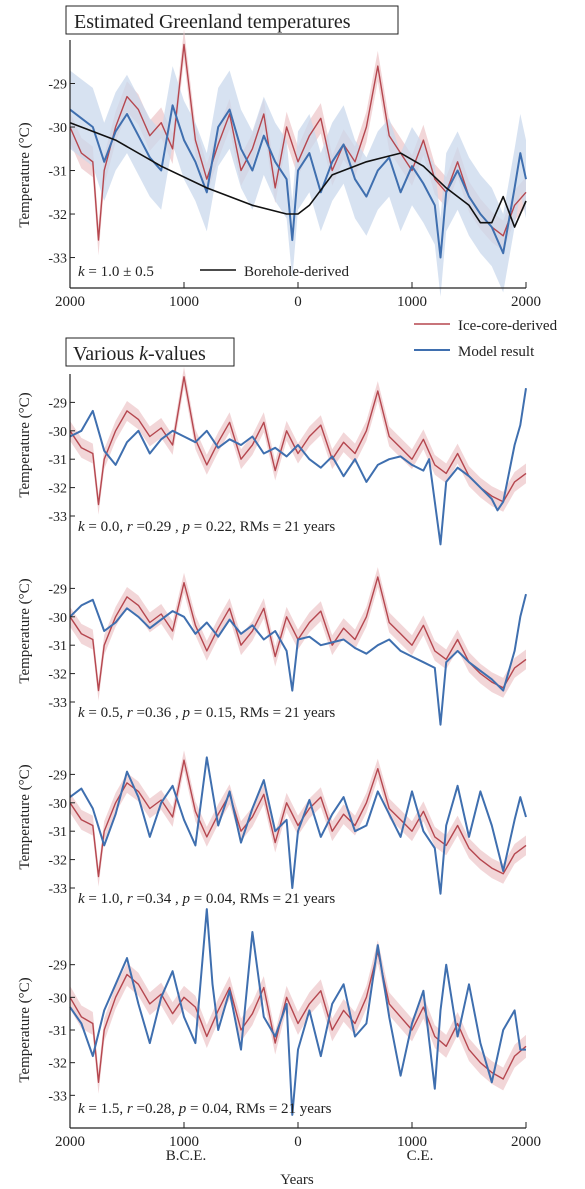 The width and height of the screenshot is (585, 1189). What do you see at coordinates (158, 527) in the screenshot?
I see `annotation-k0-part-3: =0.29 ,` at bounding box center [158, 527].